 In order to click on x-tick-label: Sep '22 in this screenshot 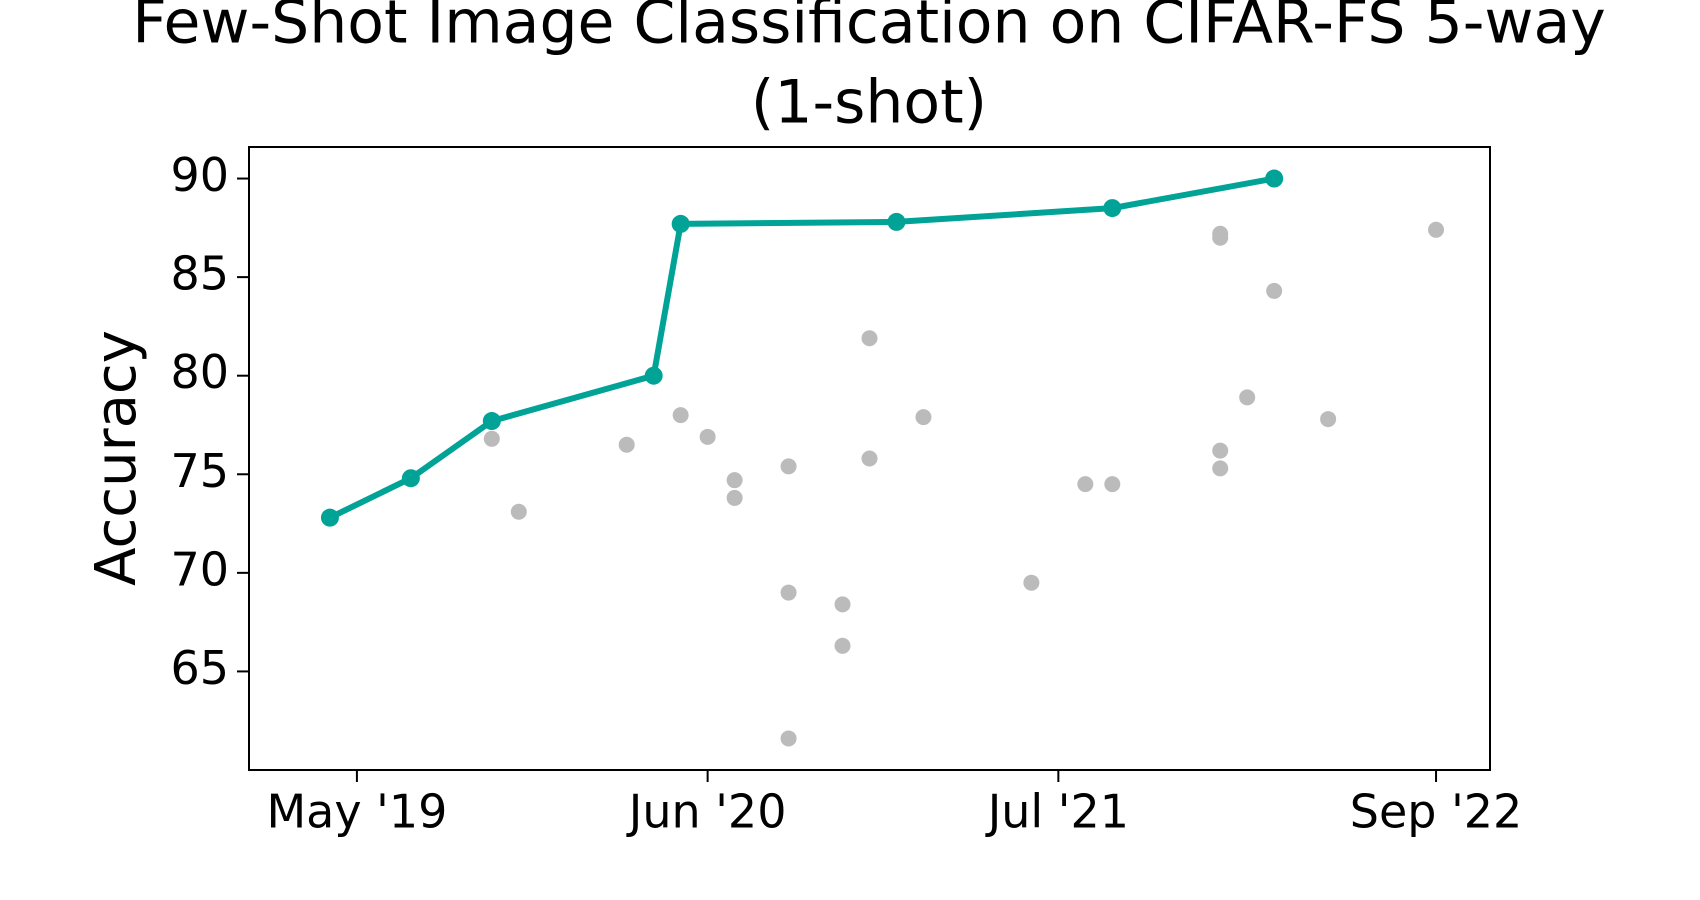, I will do `click(1436, 812)`.